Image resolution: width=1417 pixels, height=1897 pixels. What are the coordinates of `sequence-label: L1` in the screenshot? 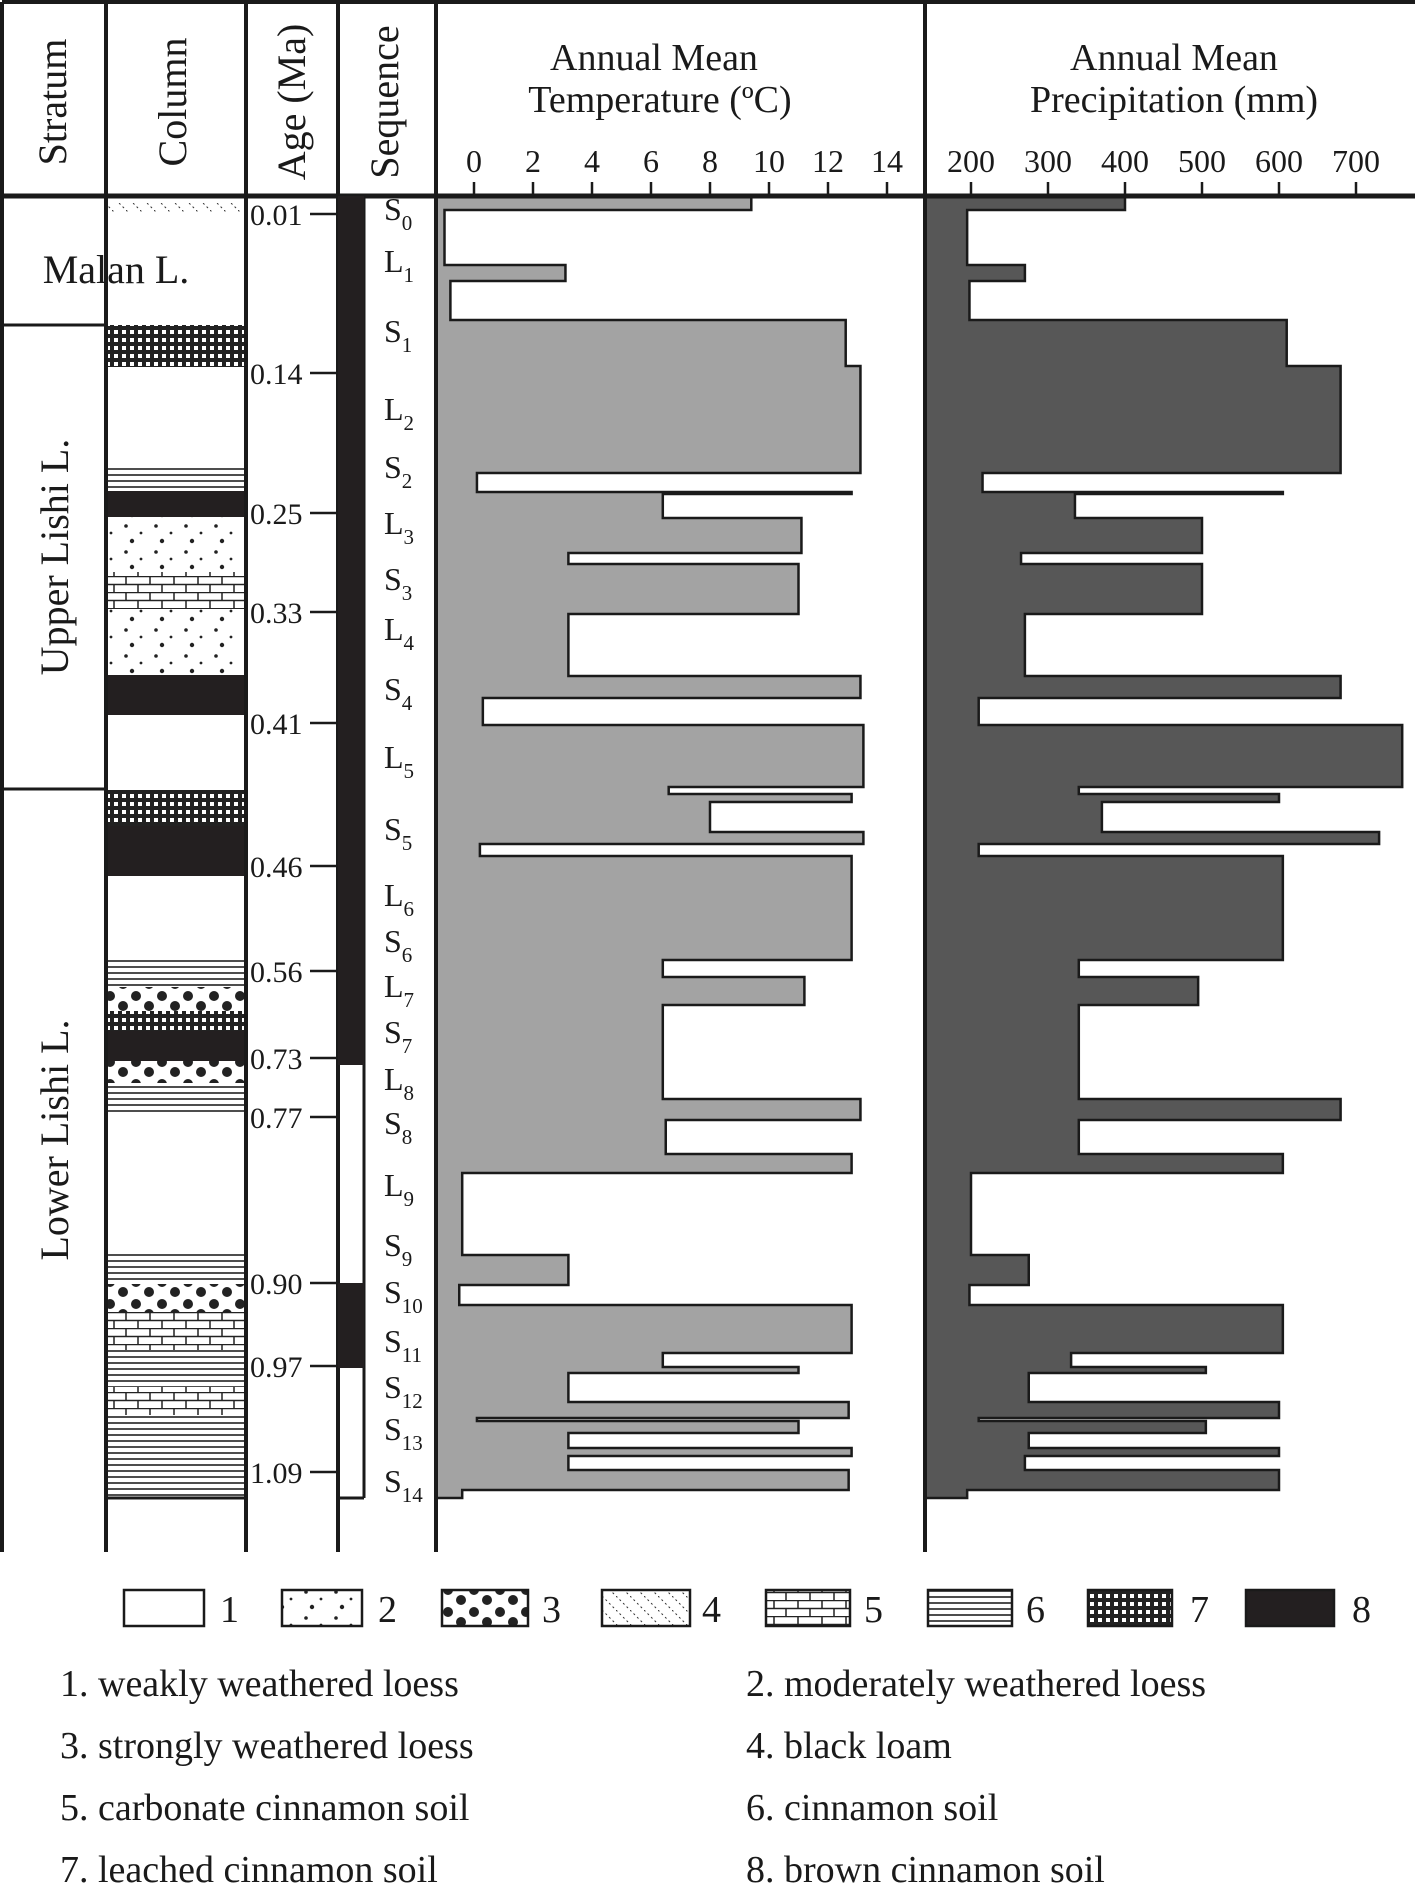 It's located at (399, 265).